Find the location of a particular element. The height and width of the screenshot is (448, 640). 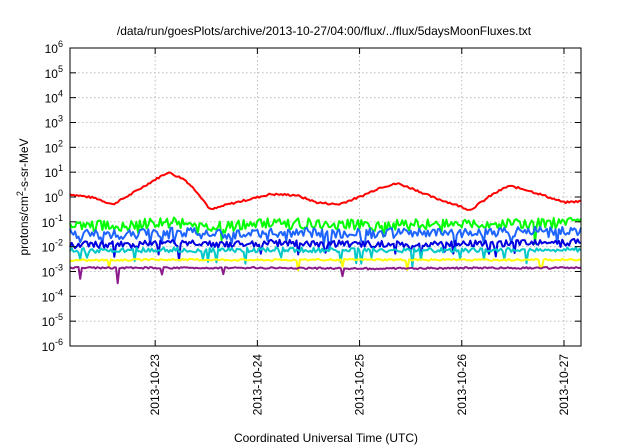

y-tick-label: 10⁶ is located at coordinates (54, 47).